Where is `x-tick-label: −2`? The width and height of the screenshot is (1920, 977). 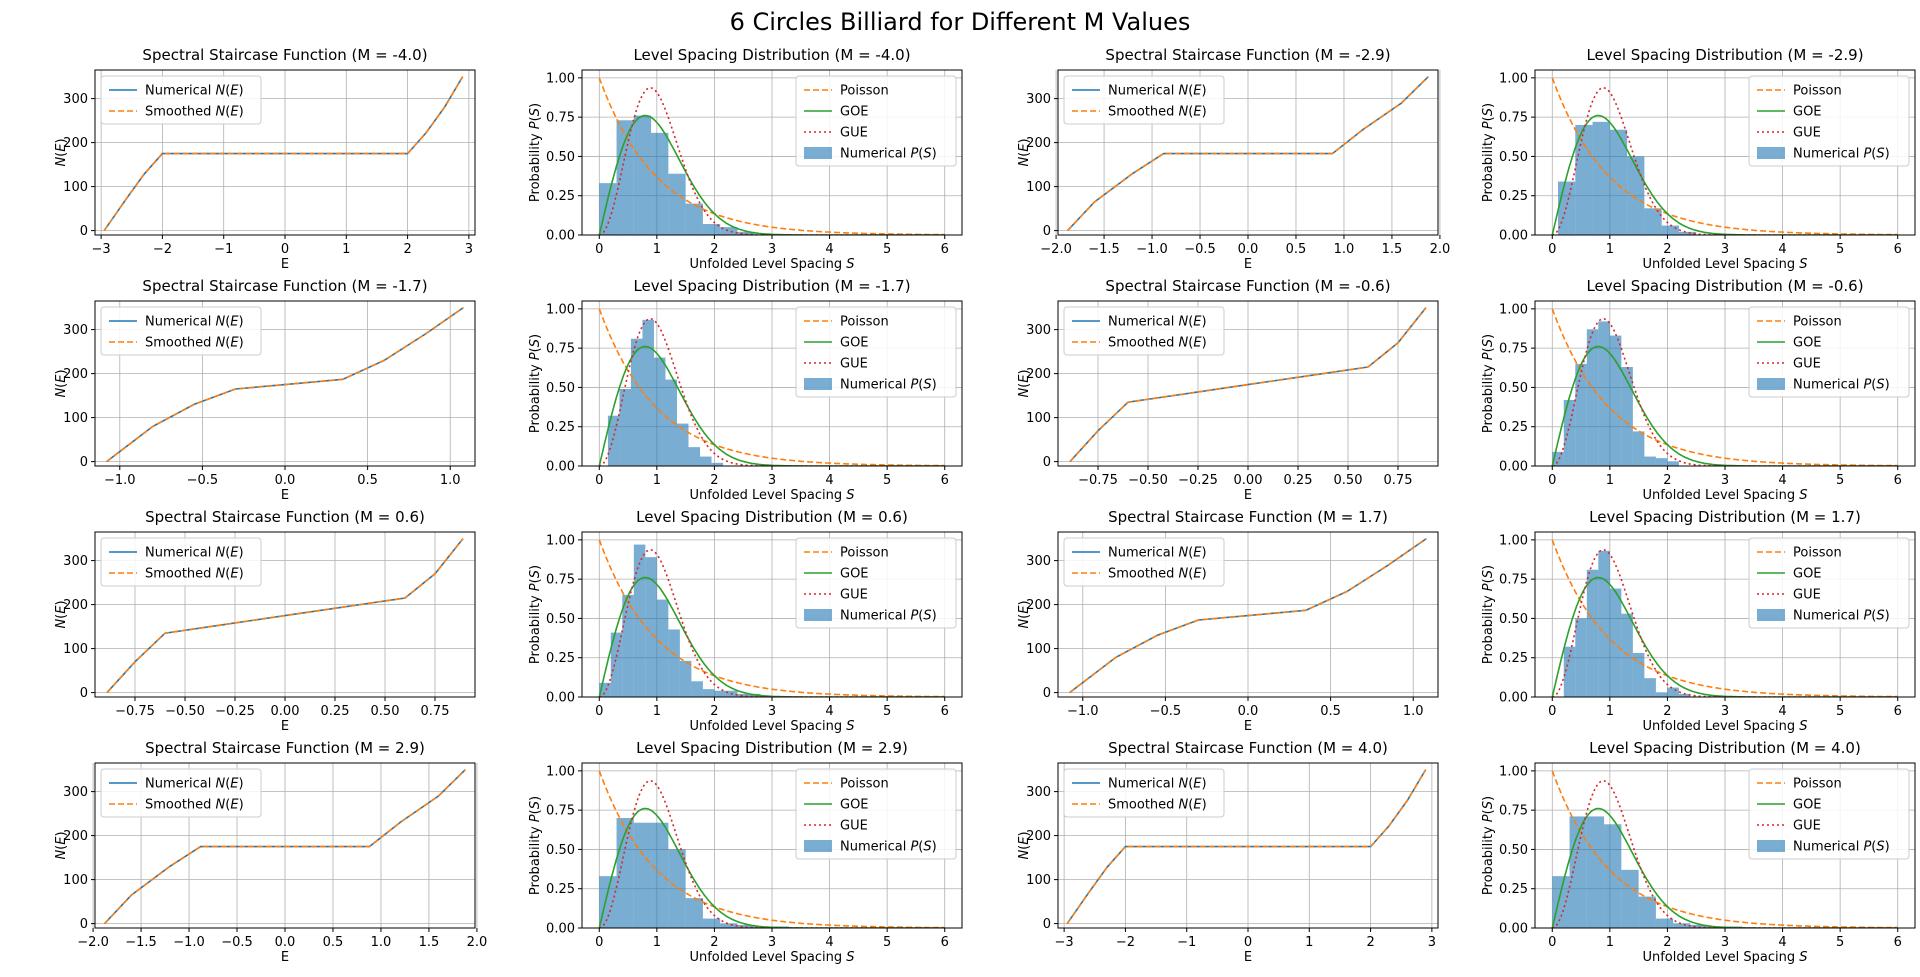 x-tick-label: −2 is located at coordinates (162, 249).